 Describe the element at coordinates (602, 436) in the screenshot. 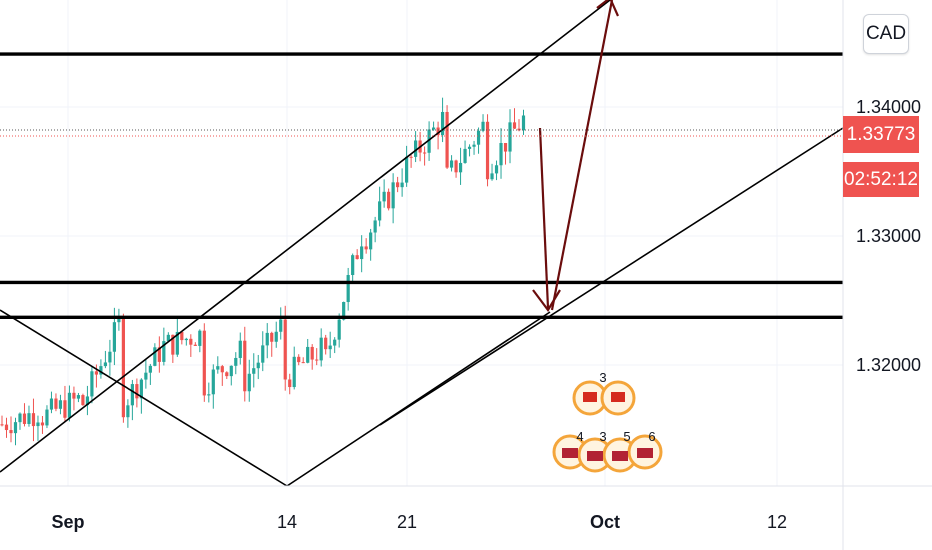

I see `event-count: 3` at that location.